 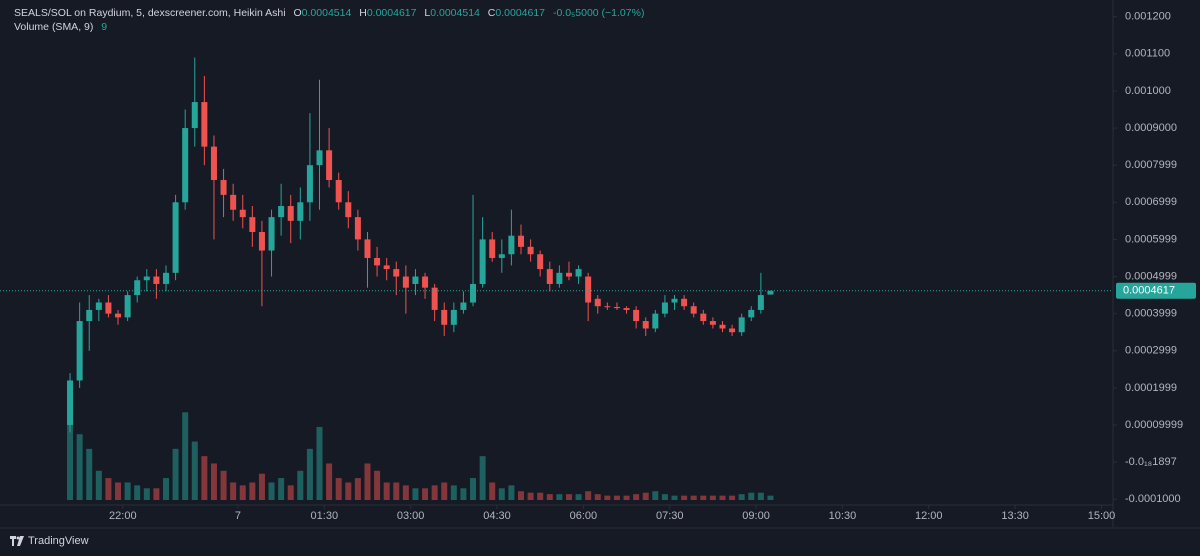 I want to click on x-tick-label: 01:30, so click(x=325, y=516).